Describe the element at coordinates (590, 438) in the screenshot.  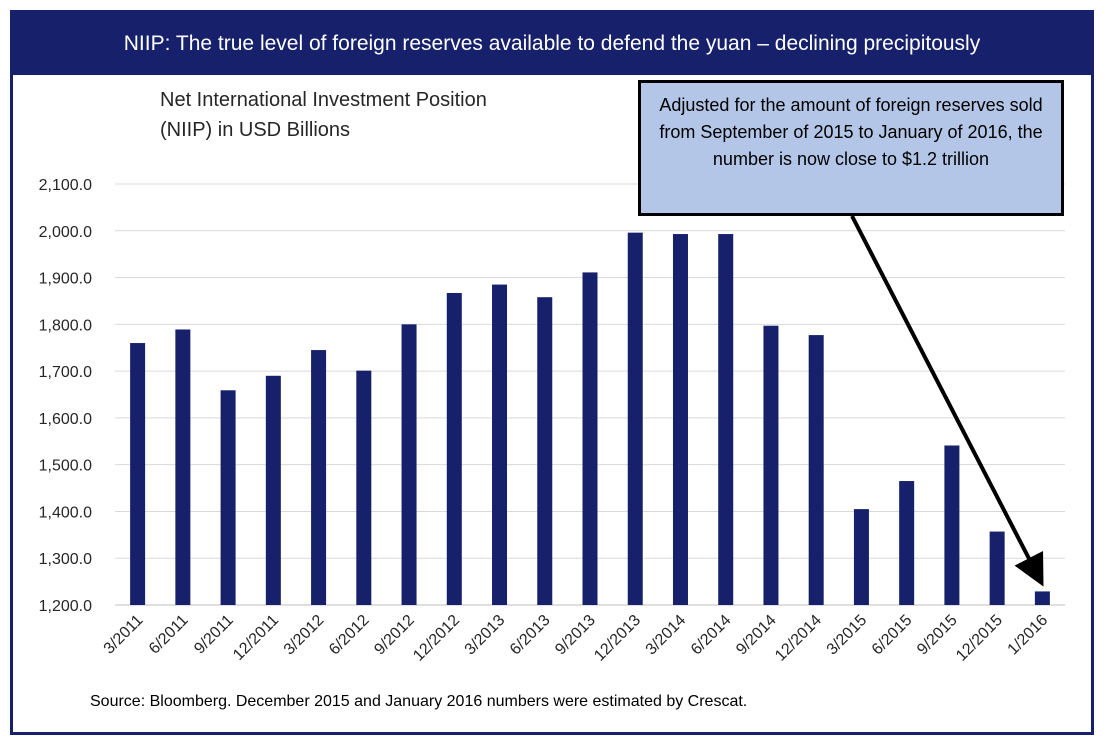
I see `bar-9-2013` at that location.